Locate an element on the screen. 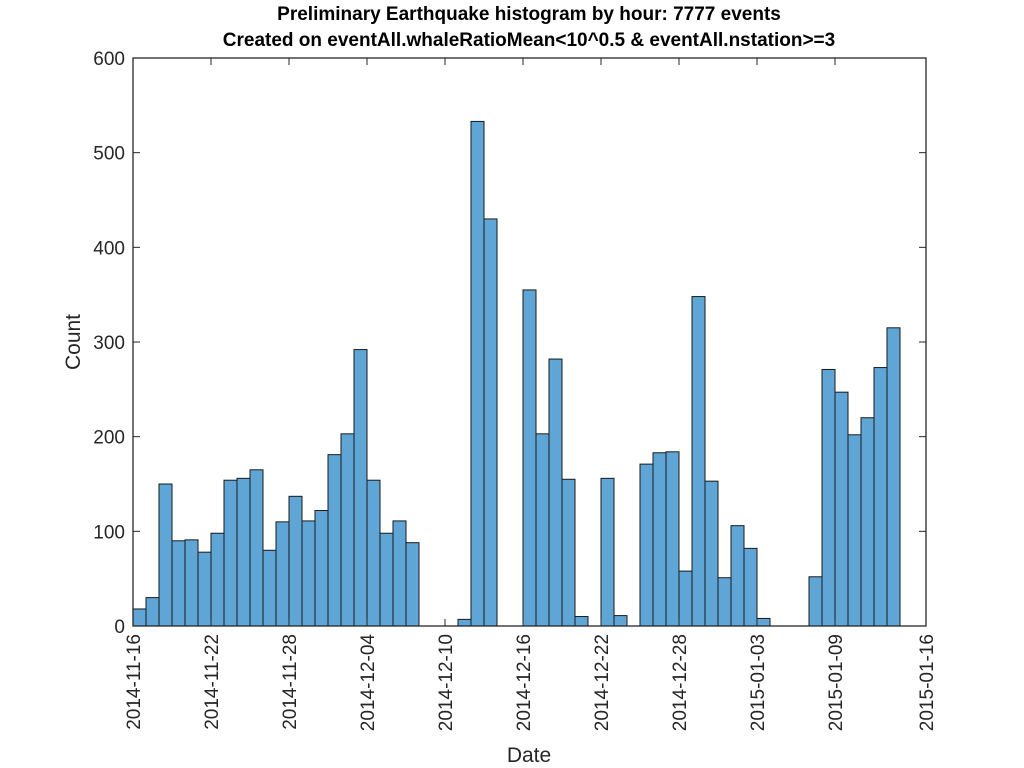  x-tick-label: 2015-01-16 is located at coordinates (927, 682).